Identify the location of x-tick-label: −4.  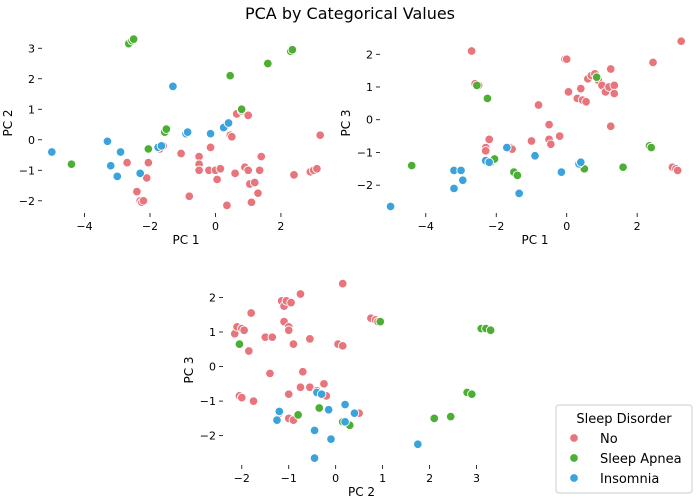
(84, 226).